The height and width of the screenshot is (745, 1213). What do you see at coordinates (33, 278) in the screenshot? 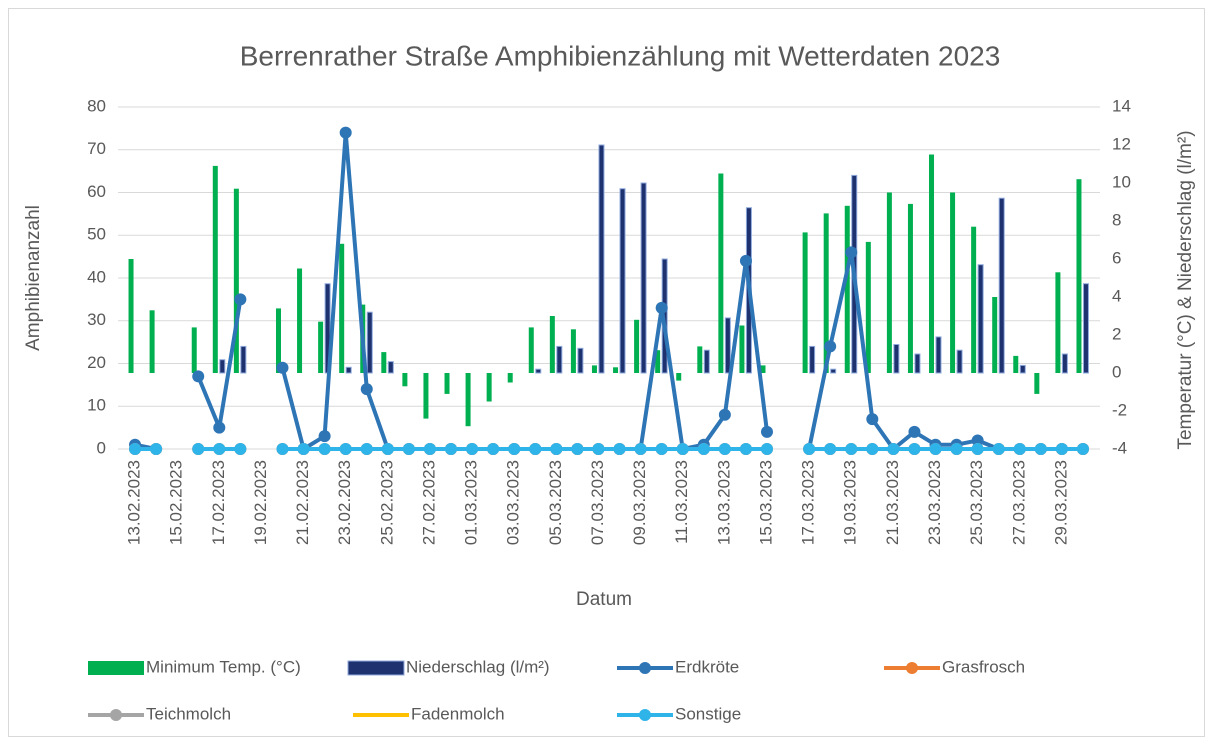
I see `y-axis-title: Amphibienanzahl` at bounding box center [33, 278].